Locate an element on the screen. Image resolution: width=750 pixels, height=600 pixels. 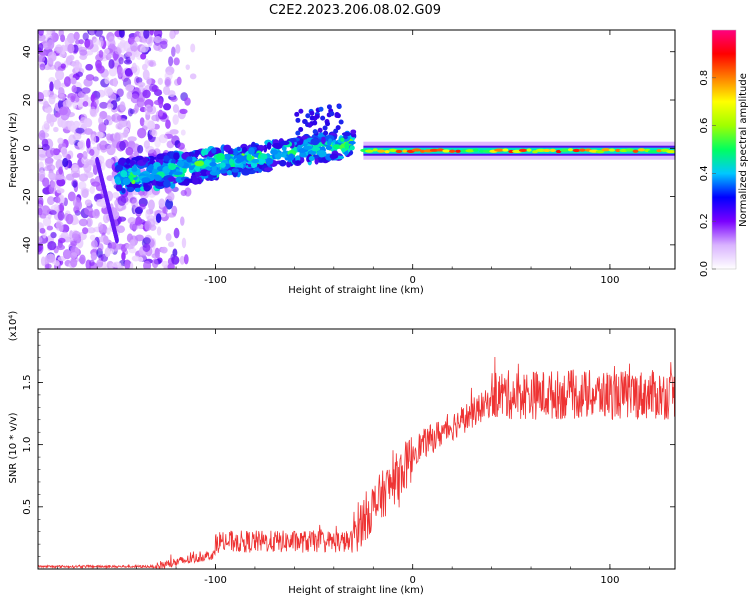
spectrogram-y-tick-label: -40 is located at coordinates (27, 245).